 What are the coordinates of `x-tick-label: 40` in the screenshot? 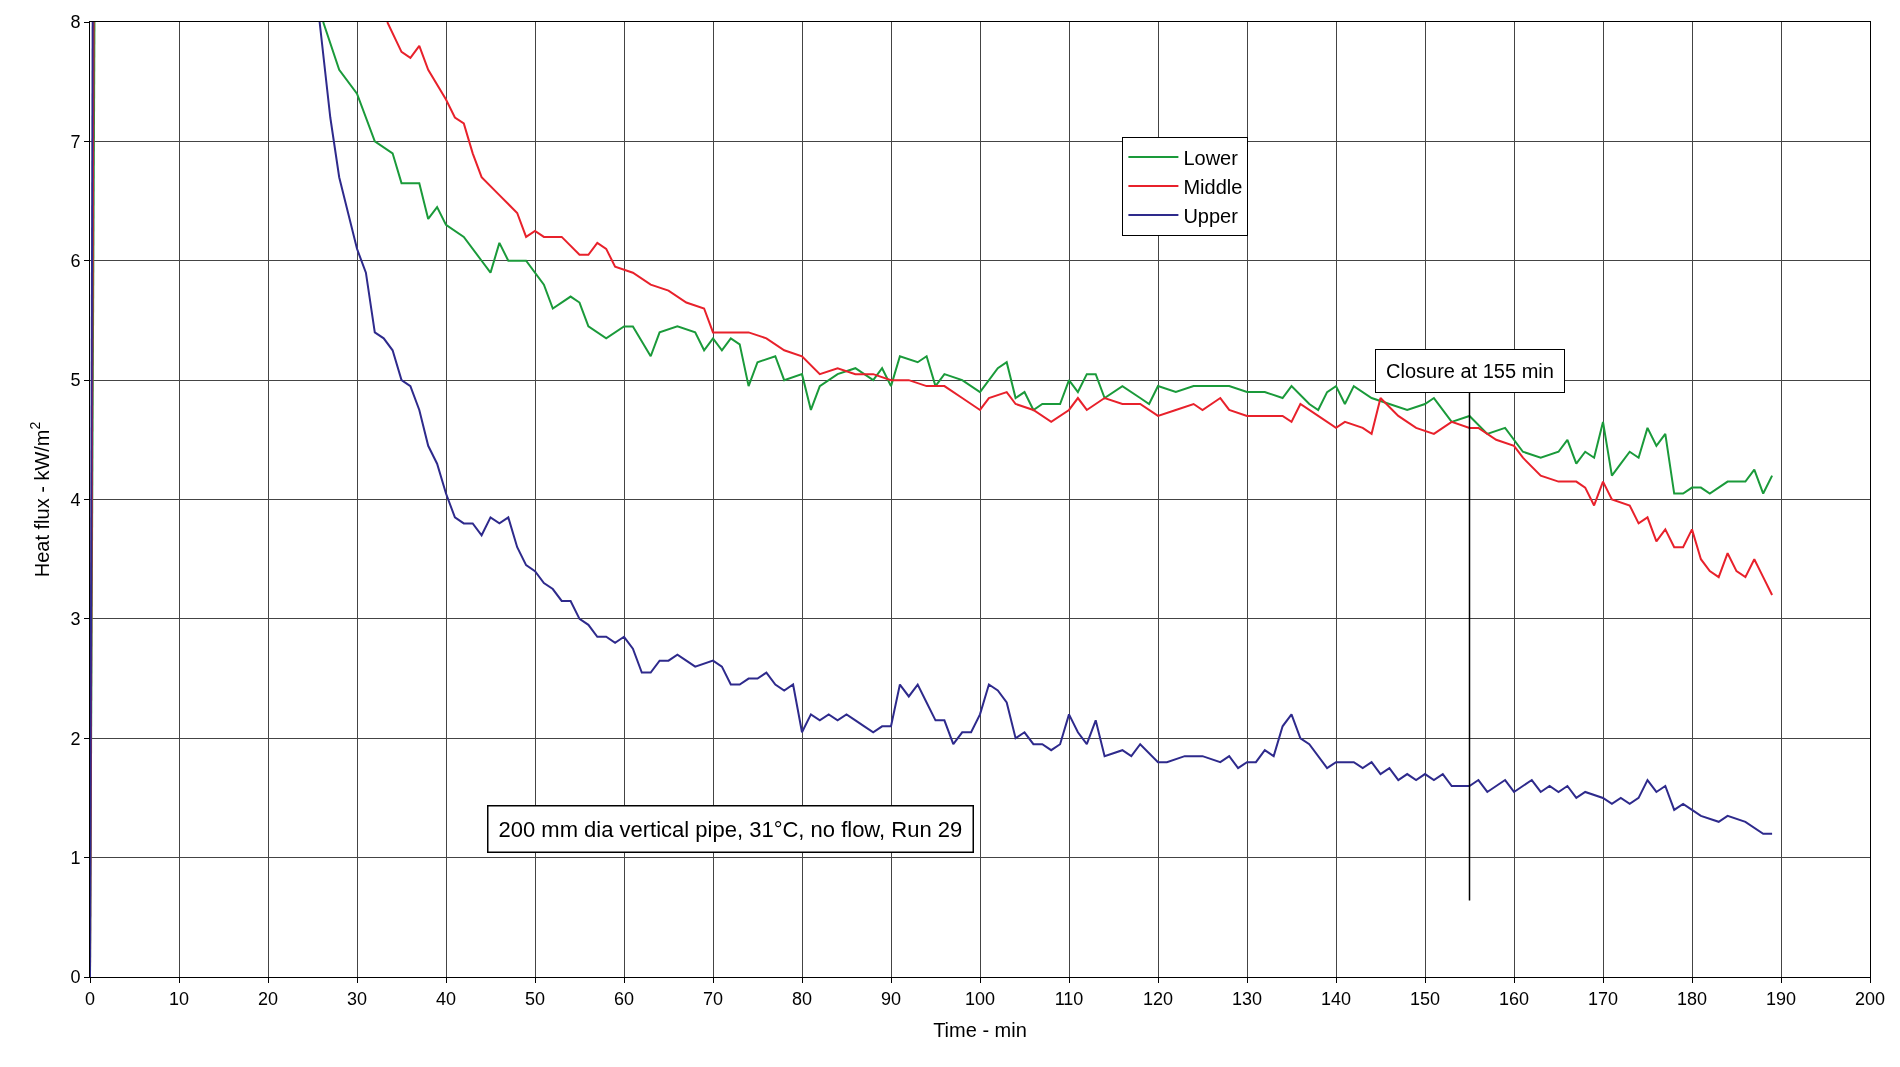 It's located at (446, 998).